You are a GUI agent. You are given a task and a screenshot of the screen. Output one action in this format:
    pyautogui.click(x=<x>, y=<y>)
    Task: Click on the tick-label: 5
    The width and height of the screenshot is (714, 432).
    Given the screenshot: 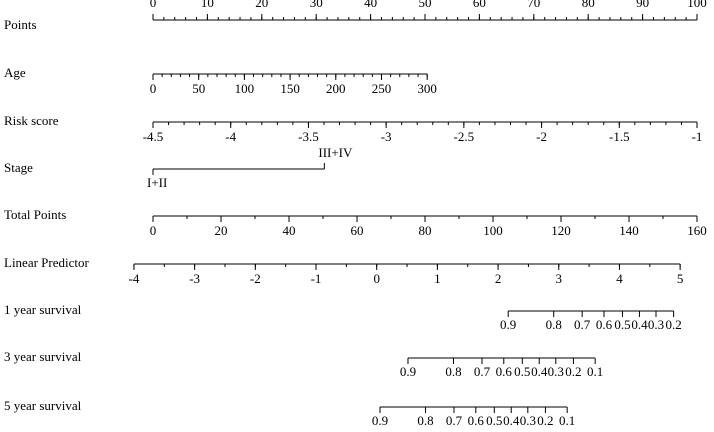 What is the action you would take?
    pyautogui.click(x=680, y=278)
    